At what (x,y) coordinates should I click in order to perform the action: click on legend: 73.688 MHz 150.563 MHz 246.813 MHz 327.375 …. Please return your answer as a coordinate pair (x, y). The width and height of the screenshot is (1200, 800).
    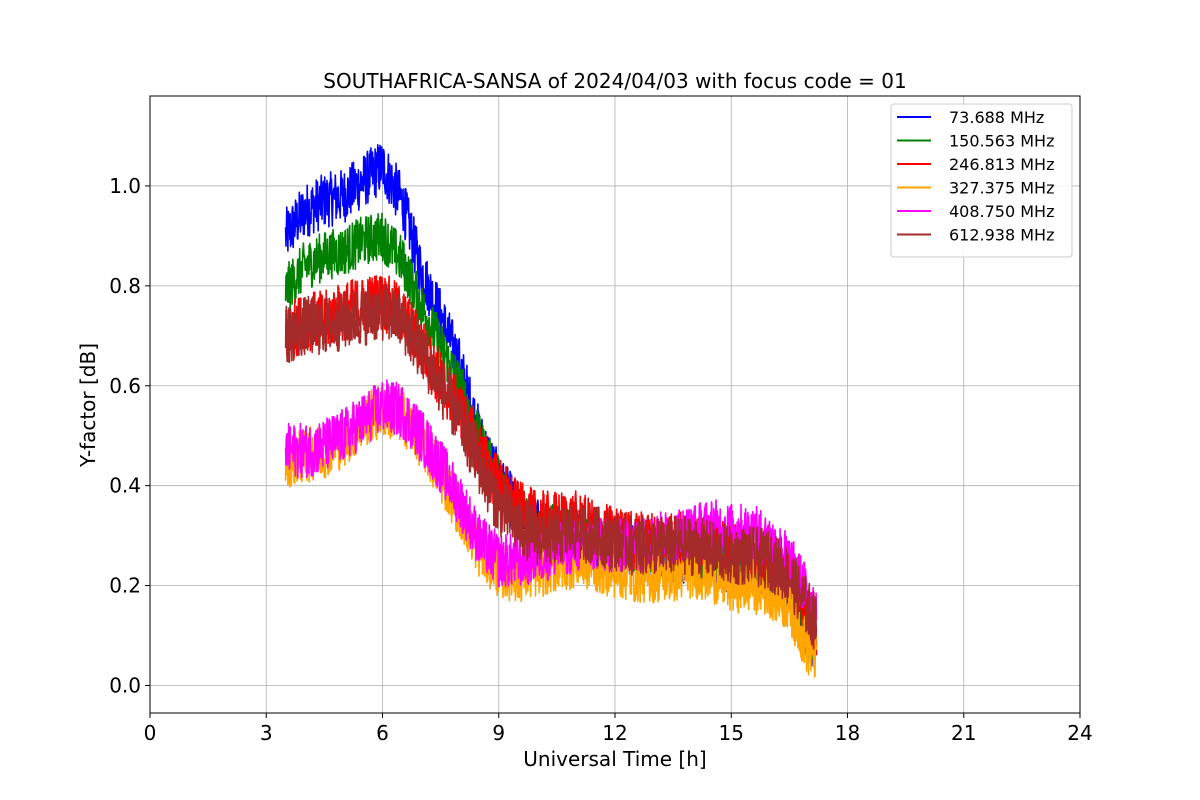
    Looking at the image, I should click on (981, 180).